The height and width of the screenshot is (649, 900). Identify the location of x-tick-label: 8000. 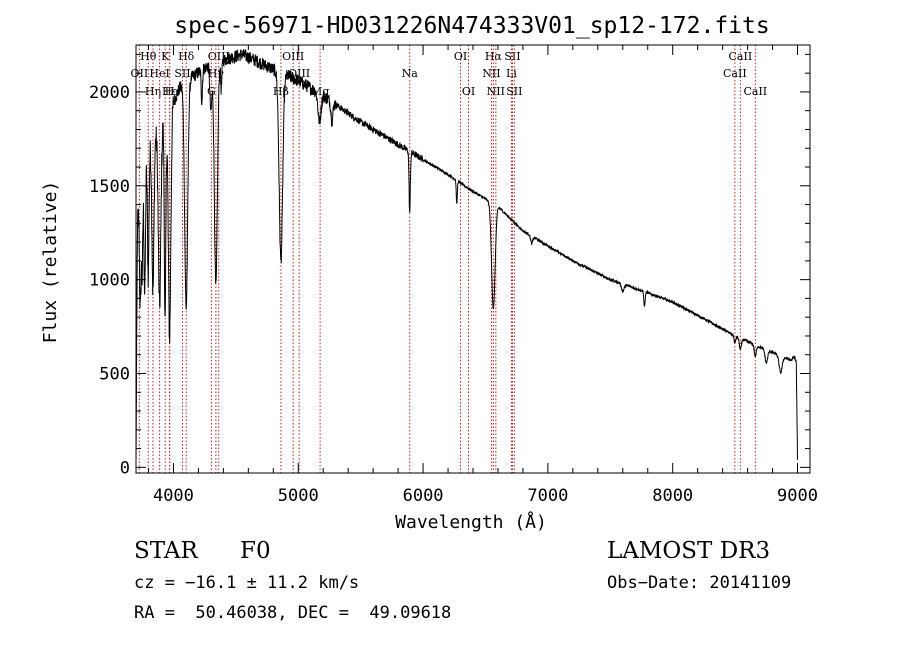
(672, 496).